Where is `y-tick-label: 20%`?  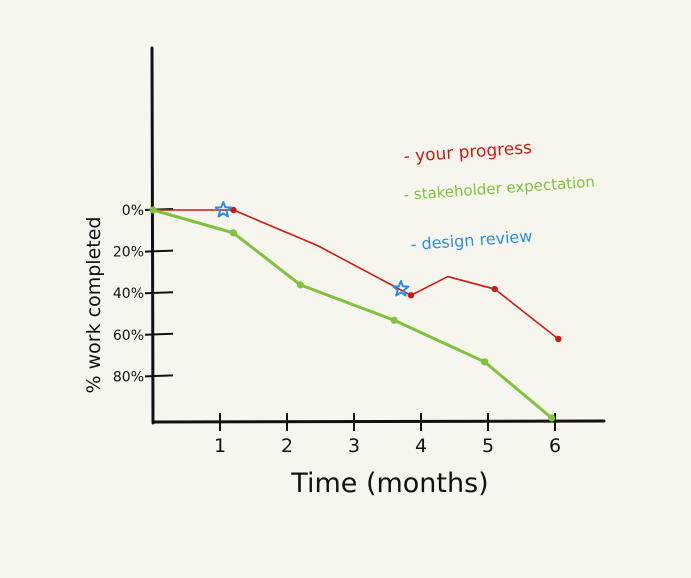
y-tick-label: 20% is located at coordinates (128, 253).